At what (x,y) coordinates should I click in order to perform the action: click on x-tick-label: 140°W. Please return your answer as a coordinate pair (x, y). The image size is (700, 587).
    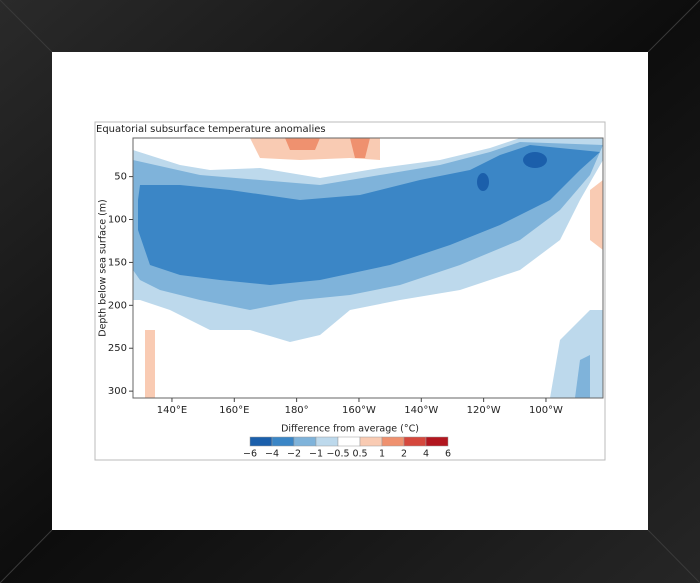
    Looking at the image, I should click on (421, 410).